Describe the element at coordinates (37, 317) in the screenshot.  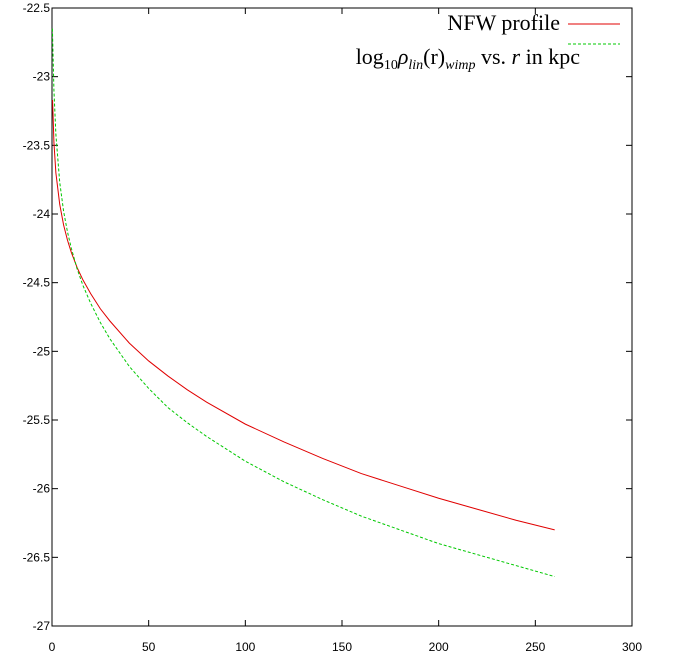
I see `y-tick-labels: -22.5 -23 -23.5 -24 -24.5 -25 -25.5 -26 -26.5 -27` at that location.